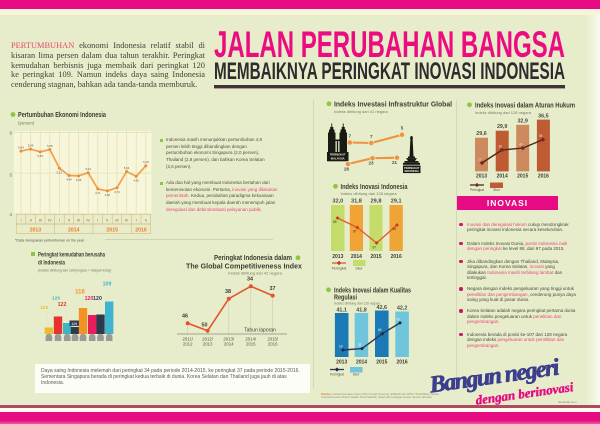  I want to click on svg-text: 109, so click(107, 285).